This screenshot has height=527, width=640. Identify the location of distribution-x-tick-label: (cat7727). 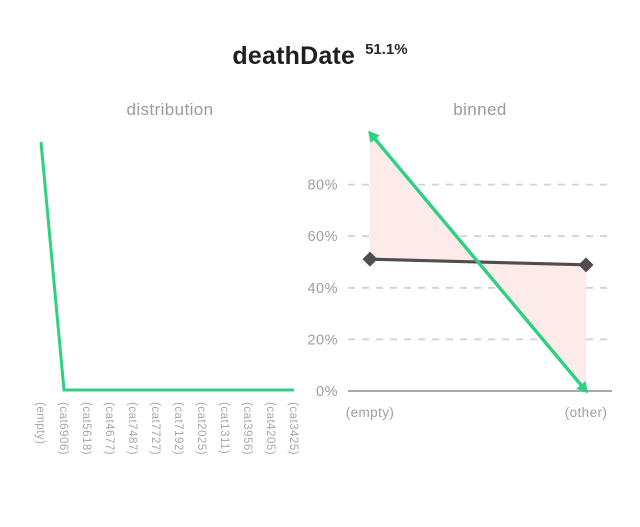
(155, 429).